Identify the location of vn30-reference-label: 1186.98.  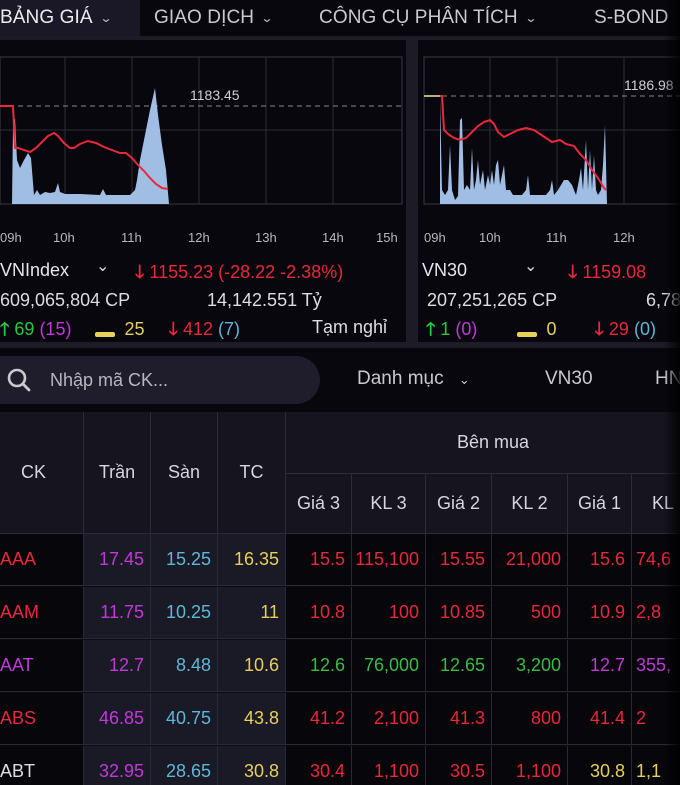
(649, 85).